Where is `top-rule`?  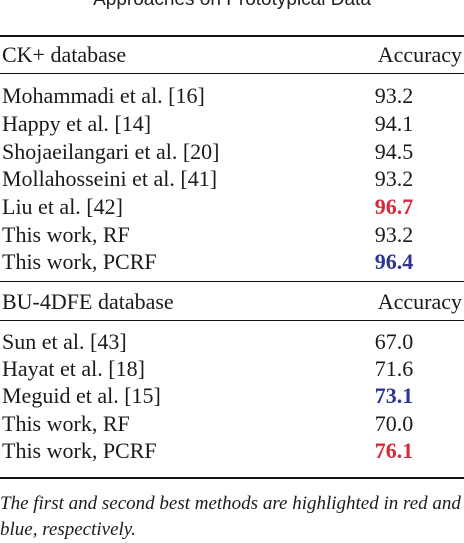 top-rule is located at coordinates (232, 36).